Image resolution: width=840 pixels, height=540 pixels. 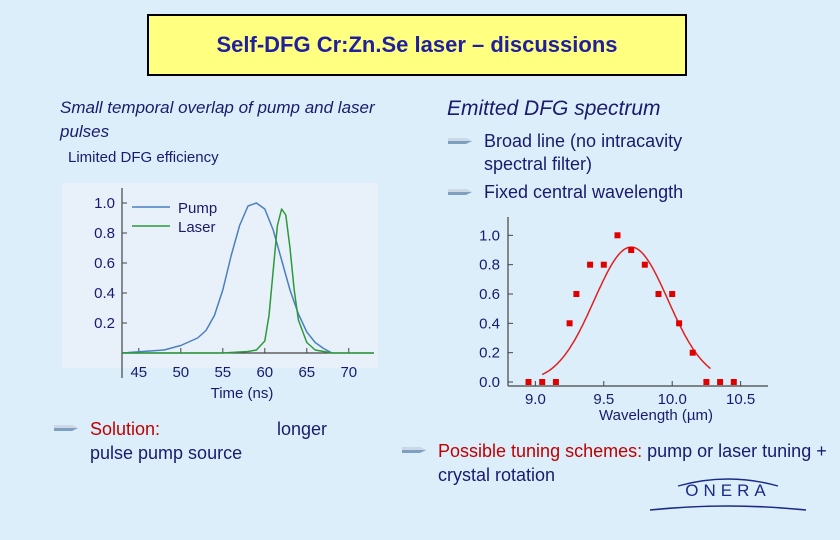 What do you see at coordinates (603, 399) in the screenshot?
I see `x-tick-label: 9.5` at bounding box center [603, 399].